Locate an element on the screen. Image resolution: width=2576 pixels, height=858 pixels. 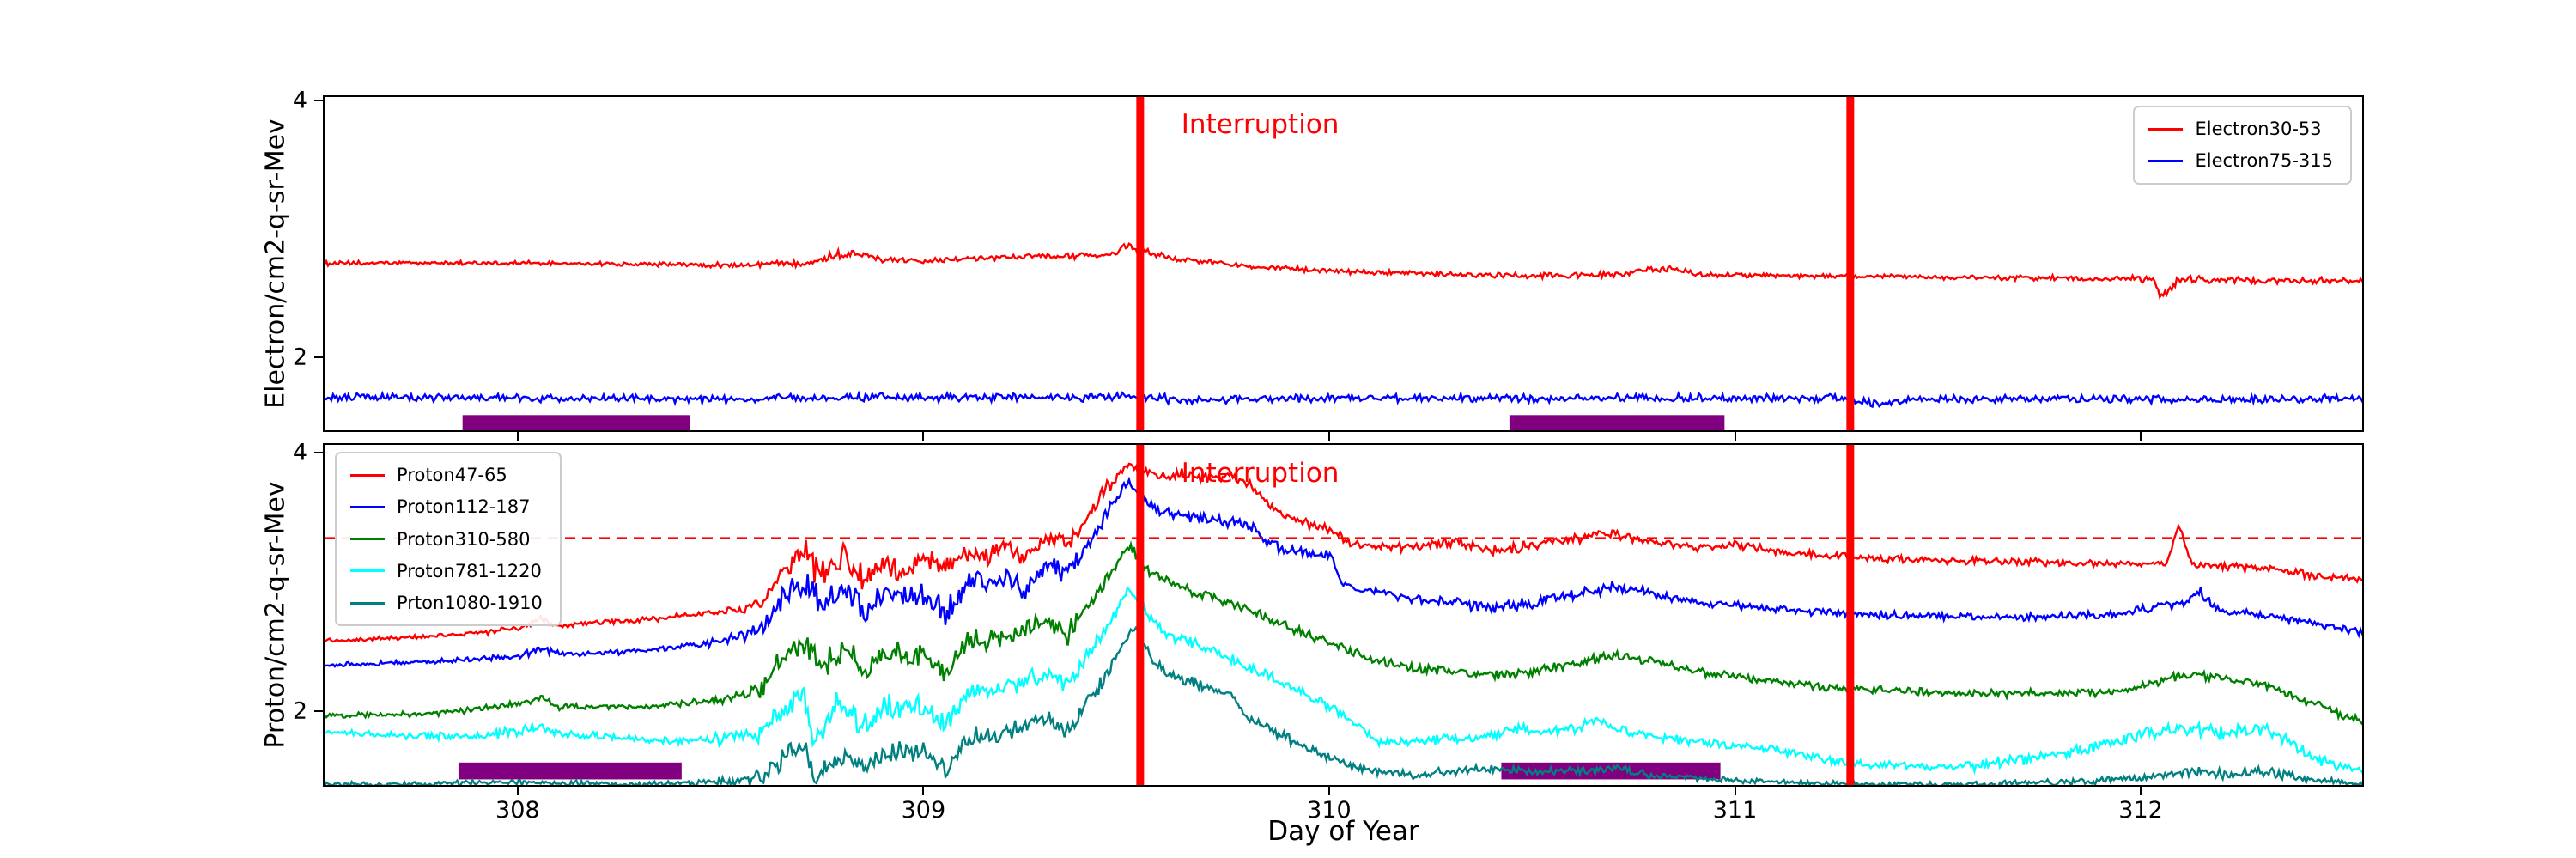
interruption-annotation-top: Interruption is located at coordinates (1261, 125).